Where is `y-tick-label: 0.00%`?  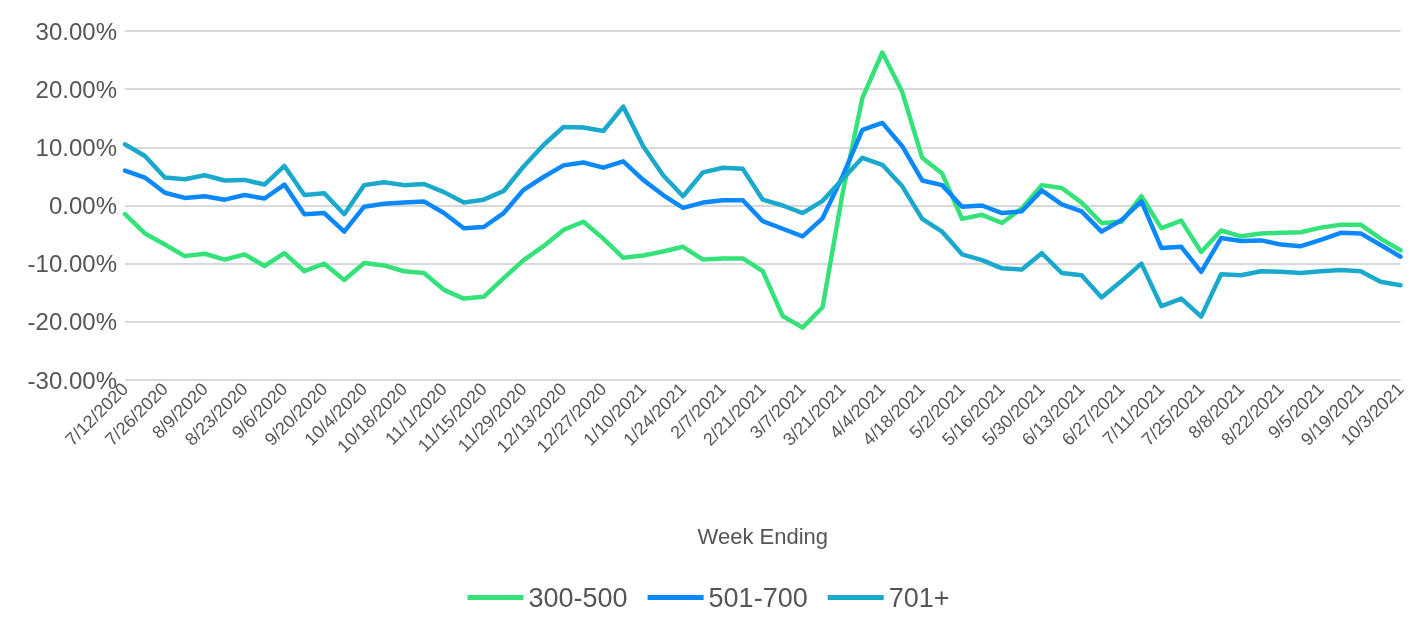 y-tick-label: 0.00% is located at coordinates (82, 205).